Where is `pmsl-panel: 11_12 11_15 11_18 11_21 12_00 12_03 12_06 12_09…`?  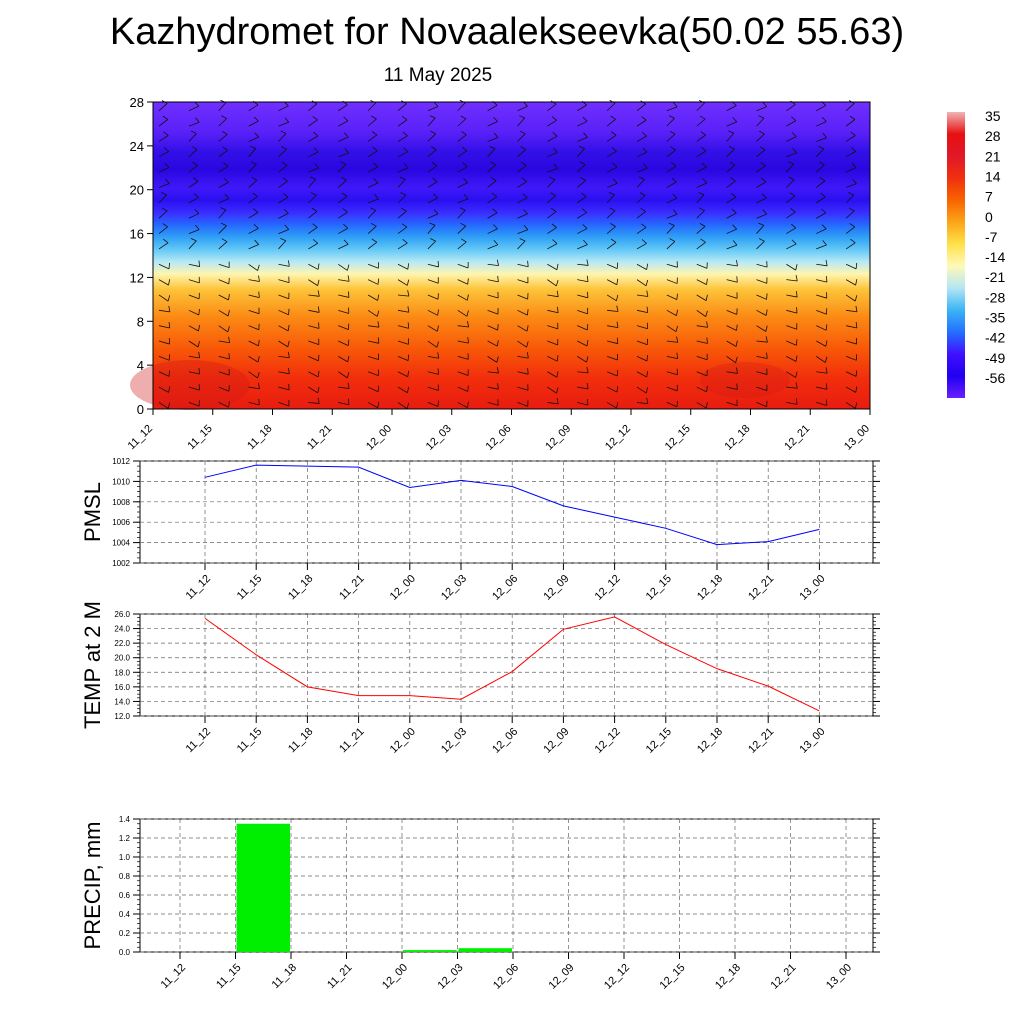
pmsl-panel: 11_12 11_15 11_18 11_21 12_00 12_03 12_06 12_09… is located at coordinates (480, 530).